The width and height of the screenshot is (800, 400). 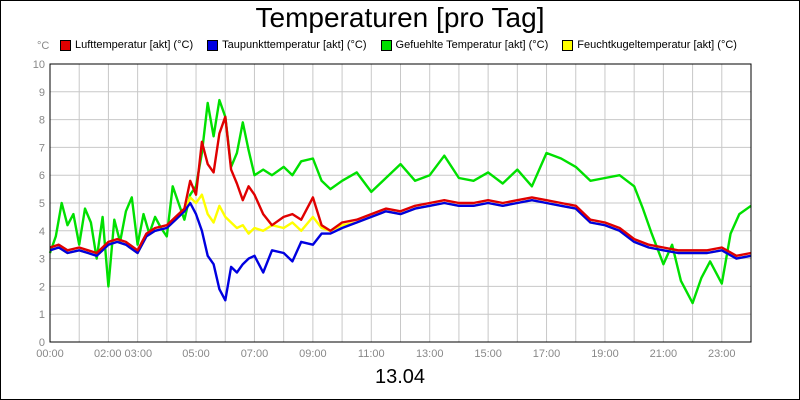 What do you see at coordinates (472, 45) in the screenshot?
I see `legend-label-gefuehlte-temperatur: Gefuehlte Temperatur [akt] (°C)` at bounding box center [472, 45].